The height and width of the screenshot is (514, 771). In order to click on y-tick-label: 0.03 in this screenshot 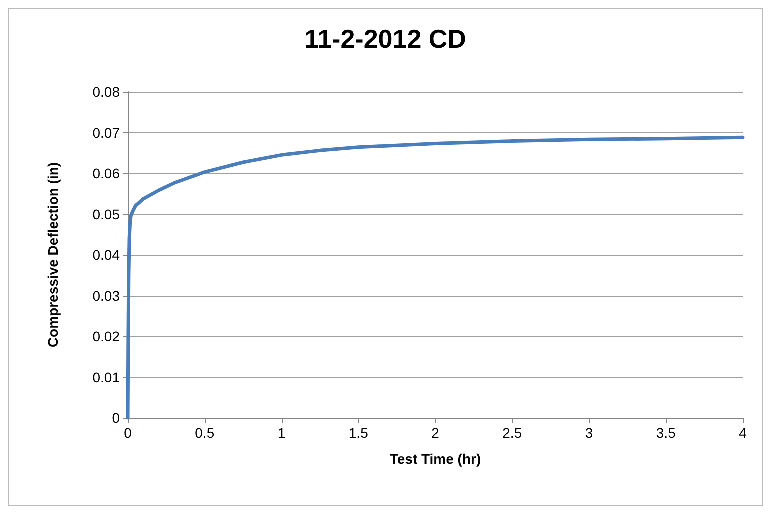, I will do `click(106, 296)`.